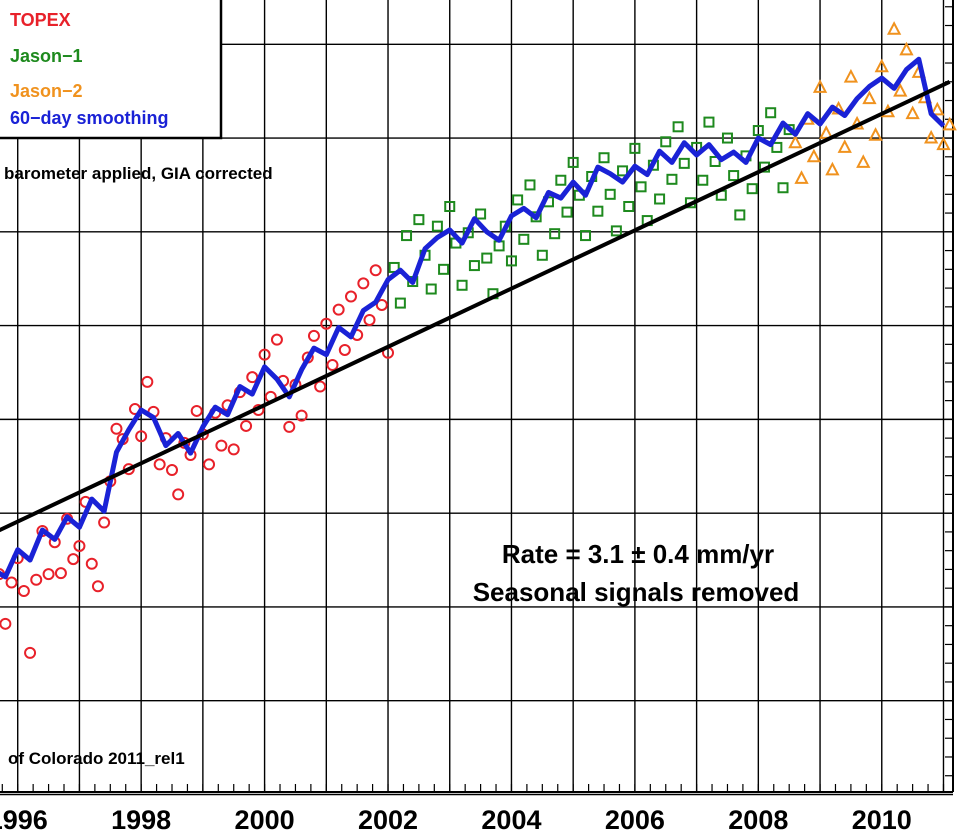 The width and height of the screenshot is (960, 832). Describe the element at coordinates (758, 818) in the screenshot. I see `x-tick-label-2008: 2008` at that location.